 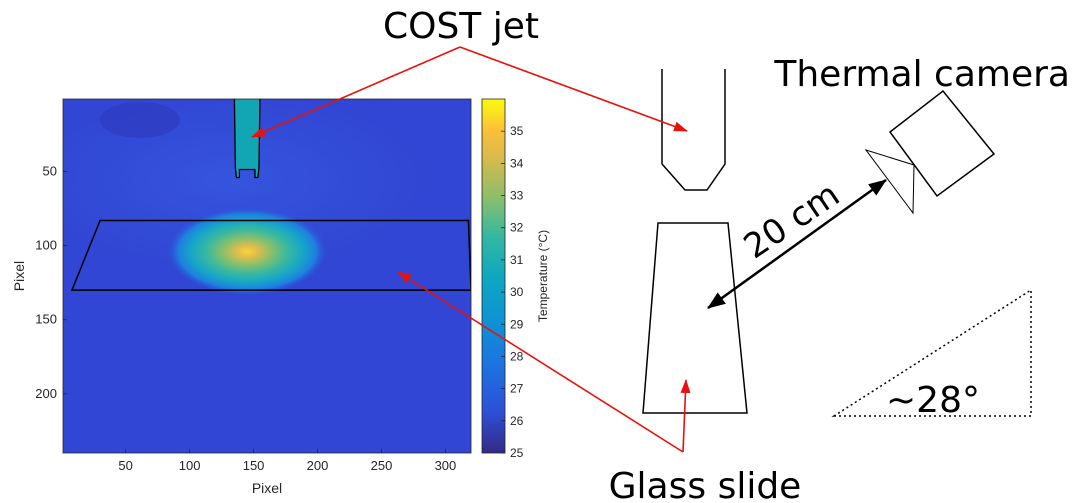 What do you see at coordinates (246, 184) in the screenshot?
I see `heatmap-haze` at bounding box center [246, 184].